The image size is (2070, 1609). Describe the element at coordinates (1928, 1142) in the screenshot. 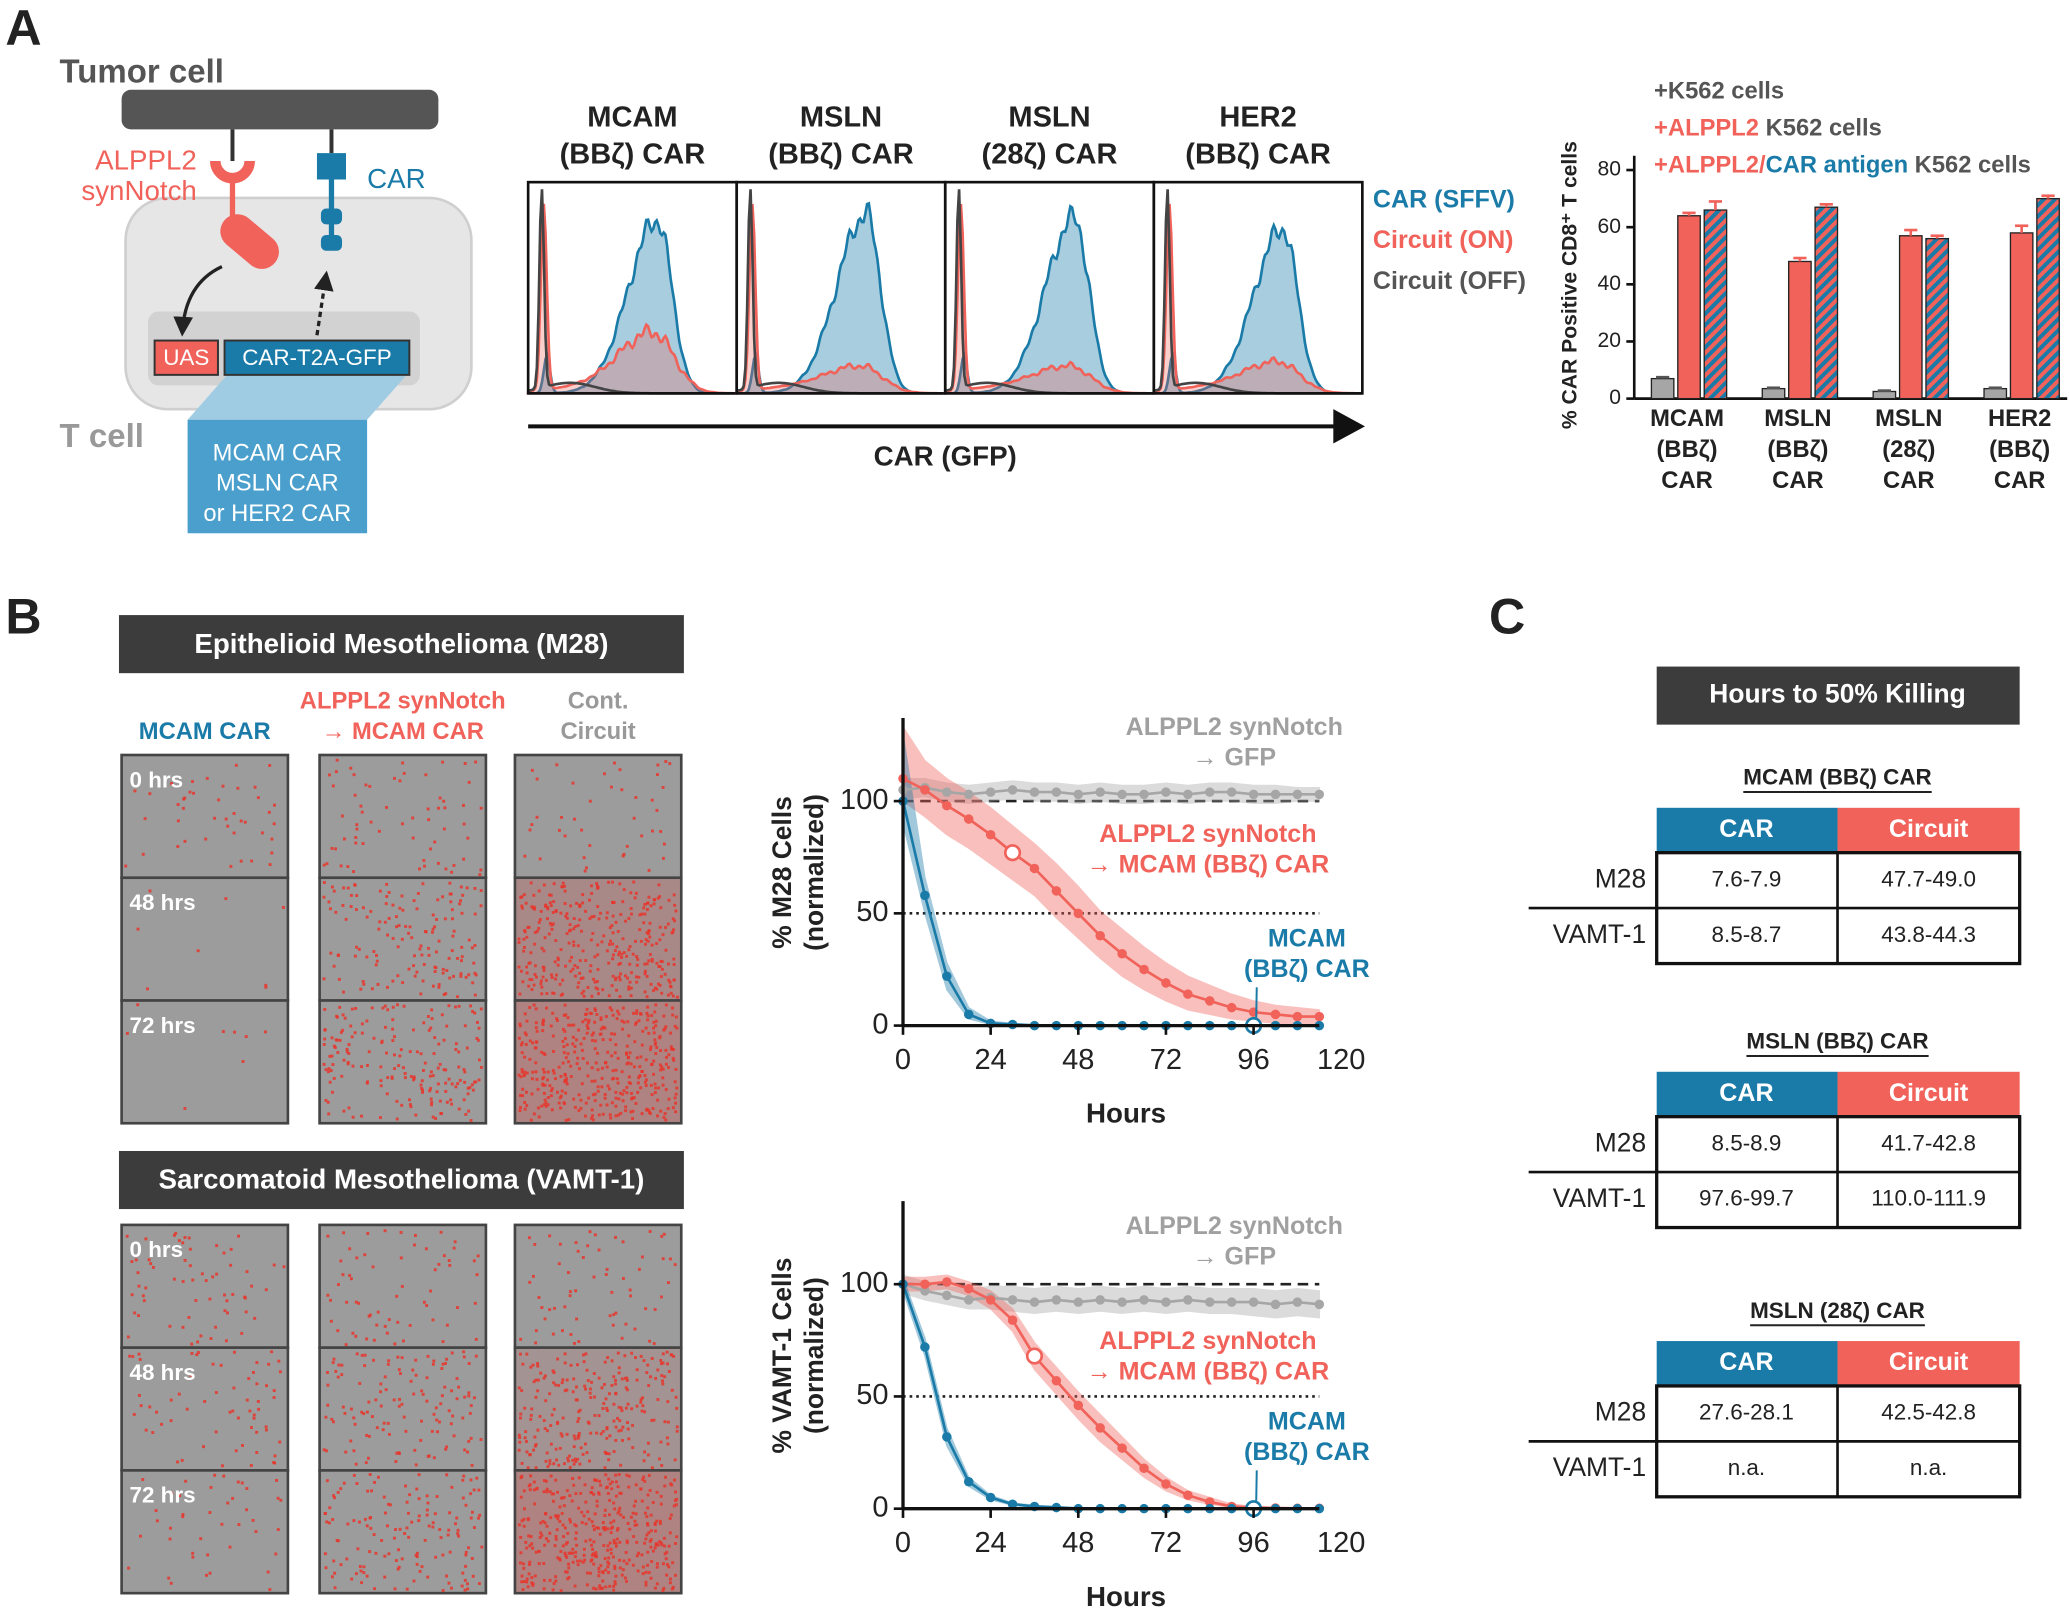

I see `table-cell: 41.7-42.8` at that location.